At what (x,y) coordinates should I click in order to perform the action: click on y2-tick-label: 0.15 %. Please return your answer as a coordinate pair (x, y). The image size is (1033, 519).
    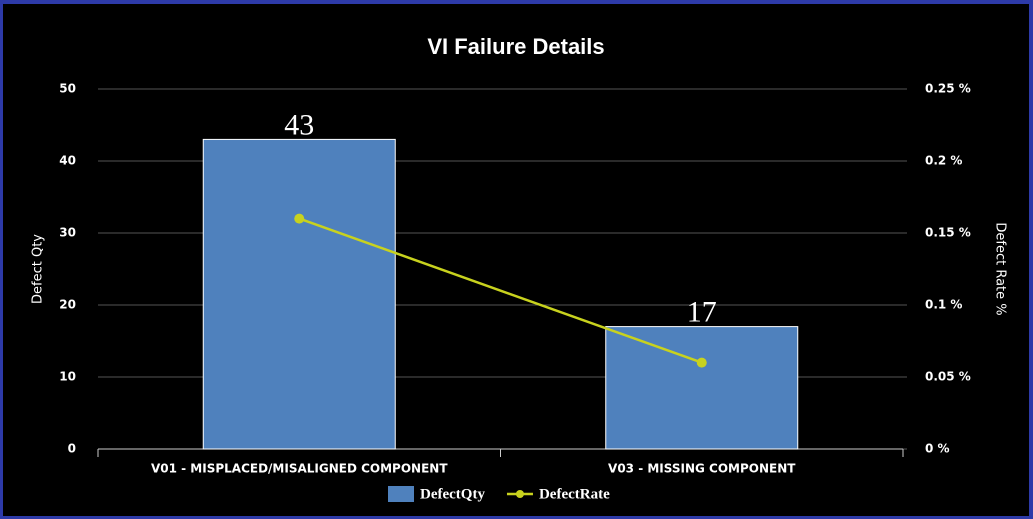
    Looking at the image, I should click on (948, 233).